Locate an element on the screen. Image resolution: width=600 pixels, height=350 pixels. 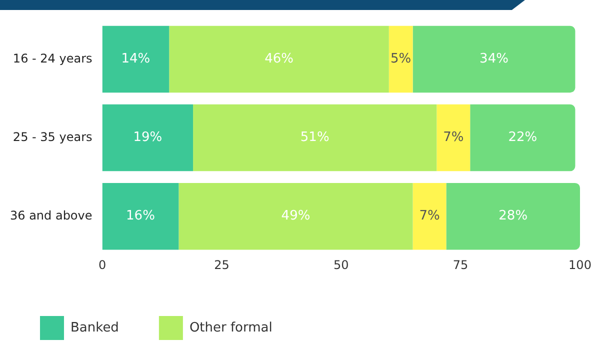
data-label: 49% is located at coordinates (295, 216).